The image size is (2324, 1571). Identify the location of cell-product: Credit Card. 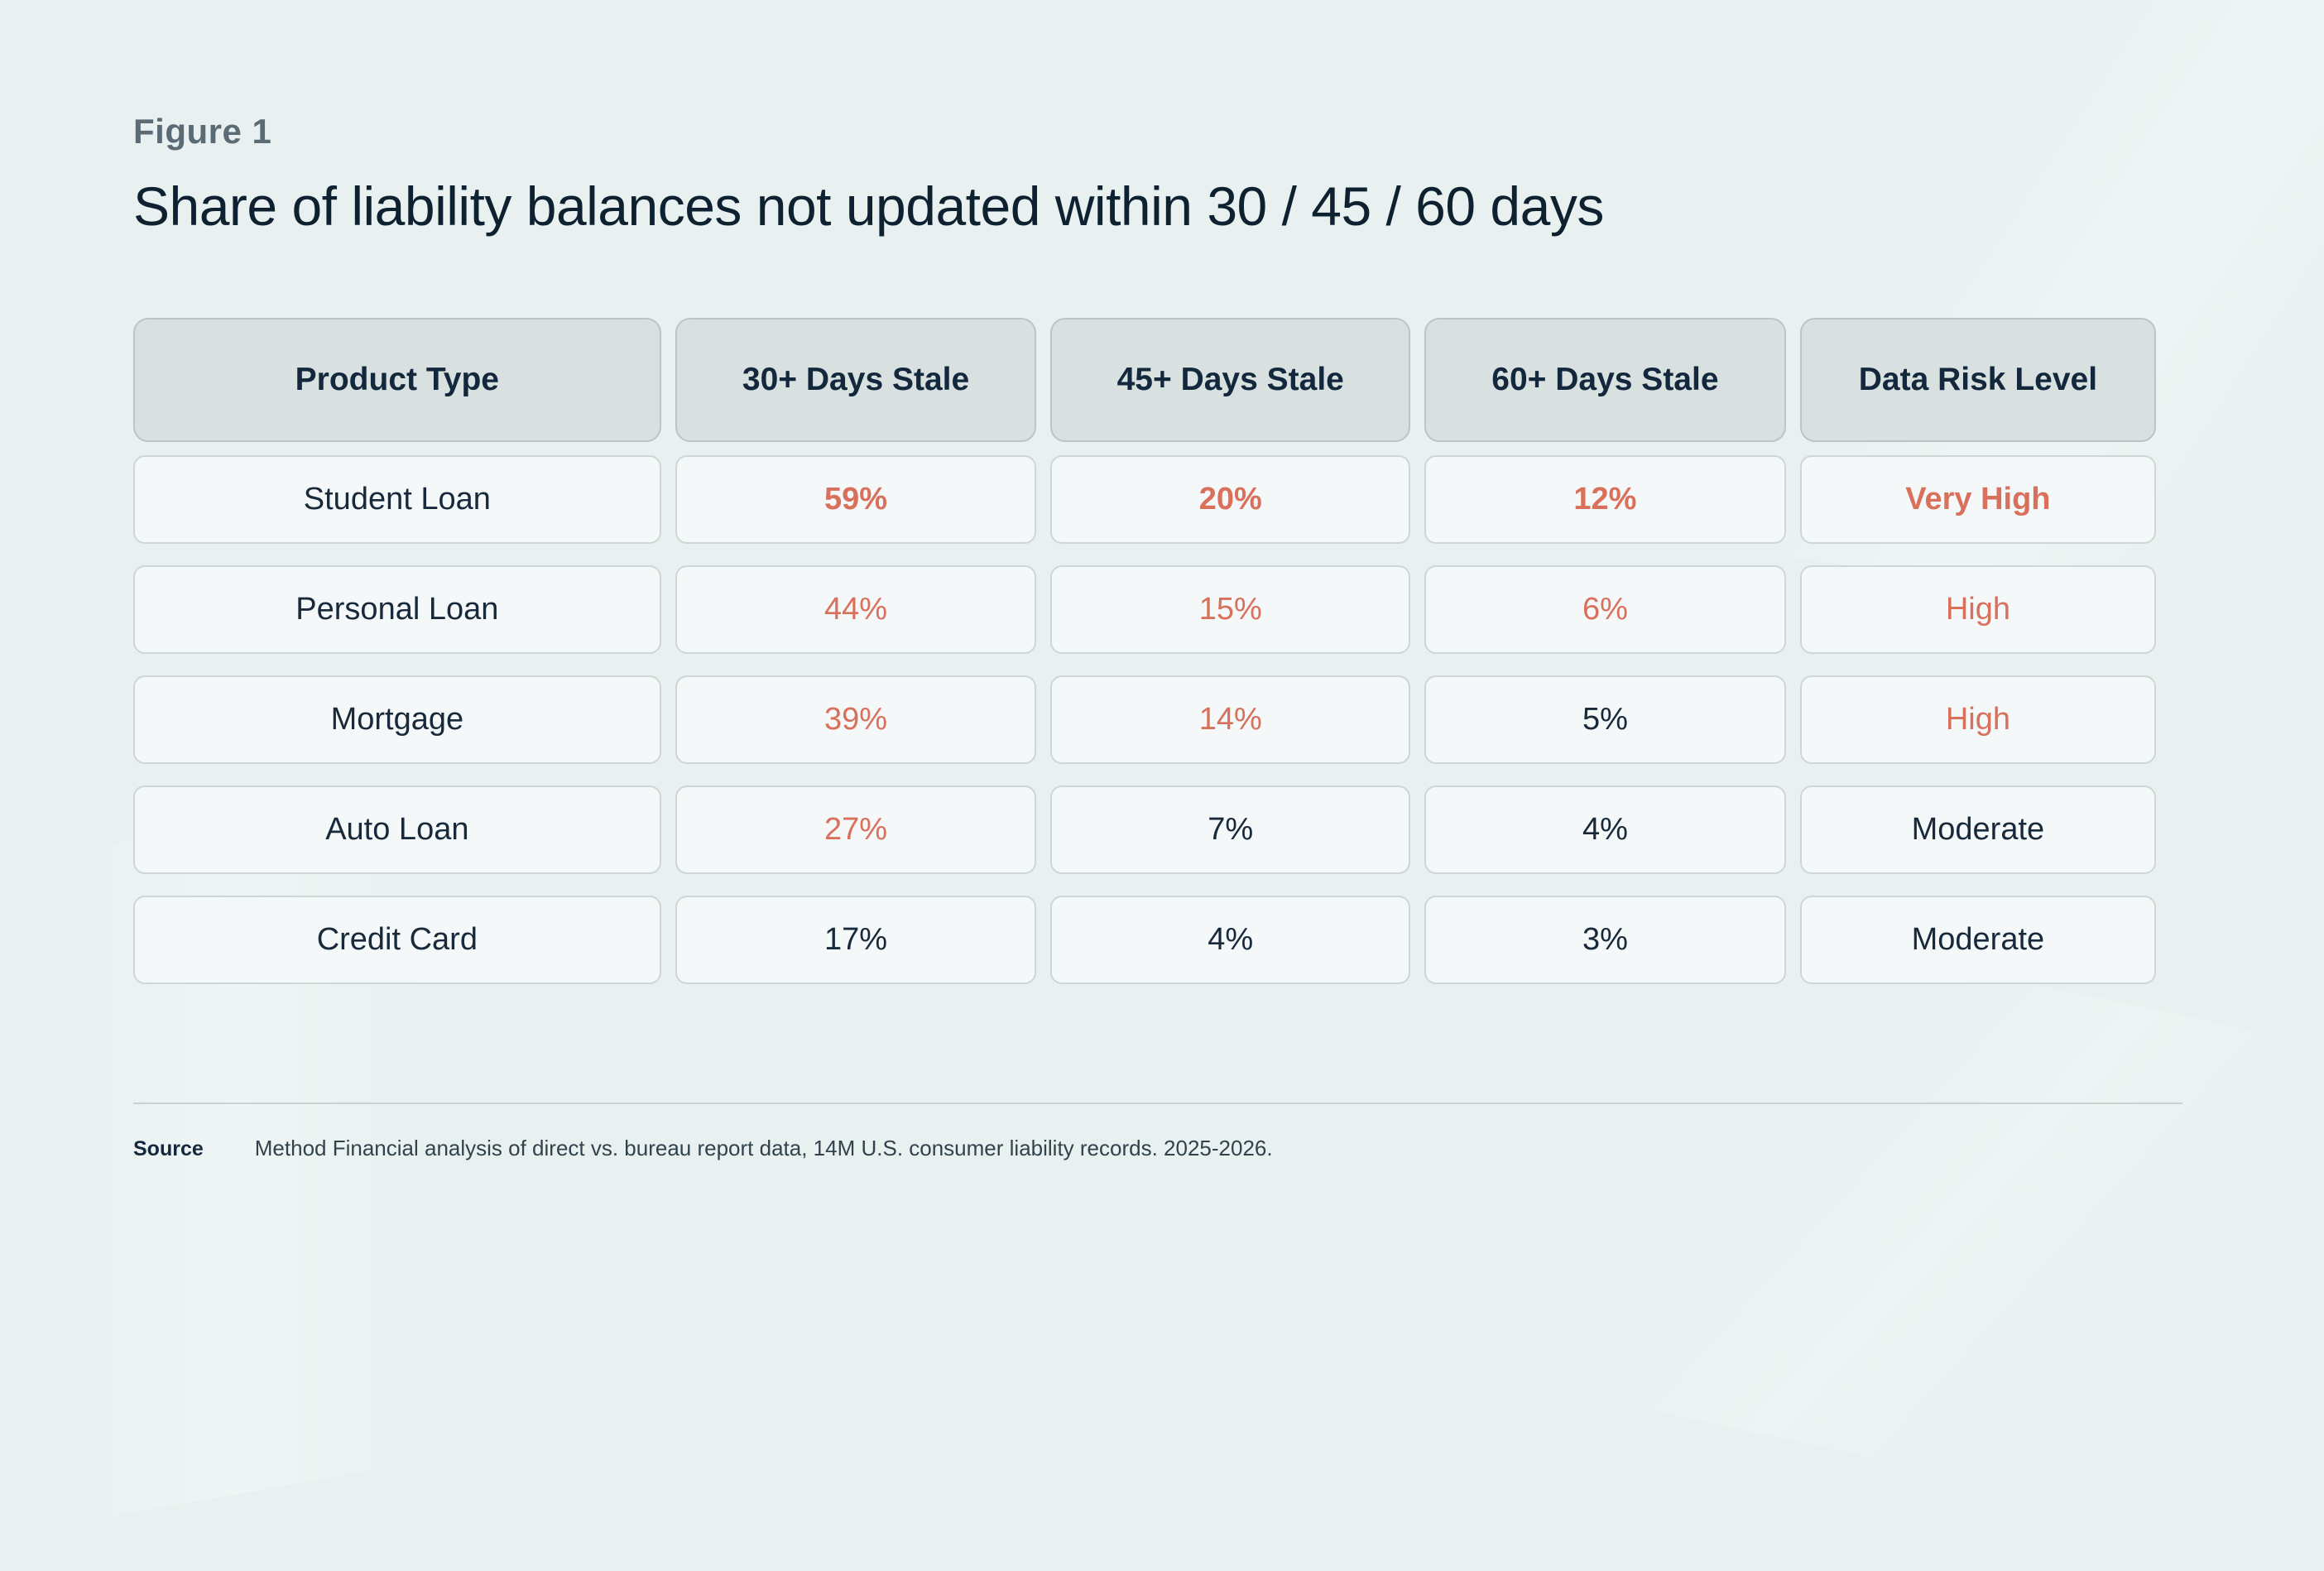
(397, 939).